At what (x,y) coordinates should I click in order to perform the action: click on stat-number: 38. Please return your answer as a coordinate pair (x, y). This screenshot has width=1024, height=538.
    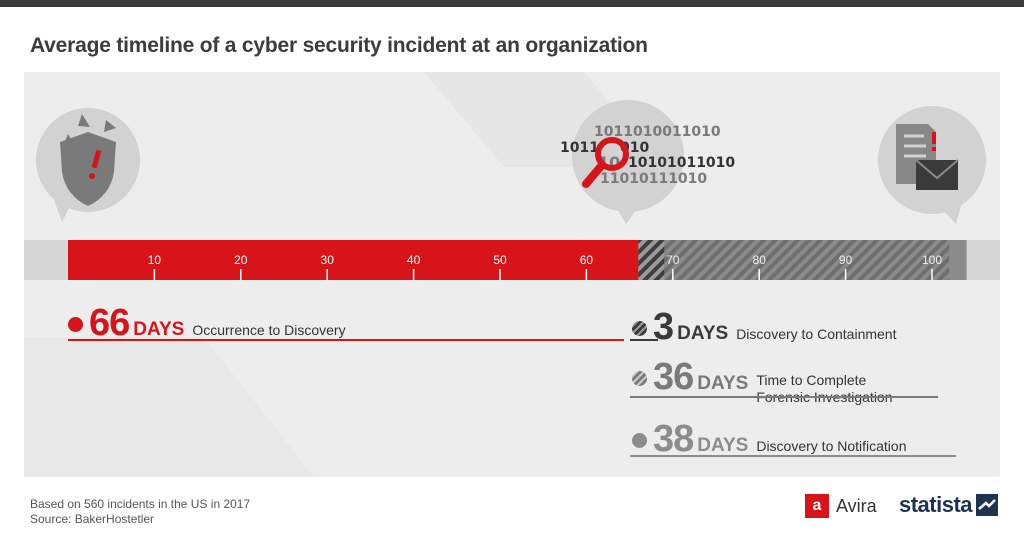
    Looking at the image, I should click on (673, 439).